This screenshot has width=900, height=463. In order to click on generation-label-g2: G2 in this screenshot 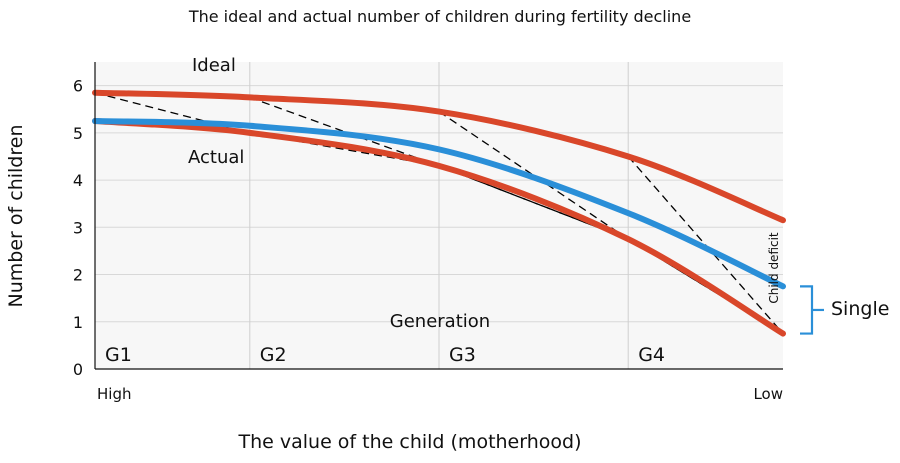, I will do `click(273, 355)`.